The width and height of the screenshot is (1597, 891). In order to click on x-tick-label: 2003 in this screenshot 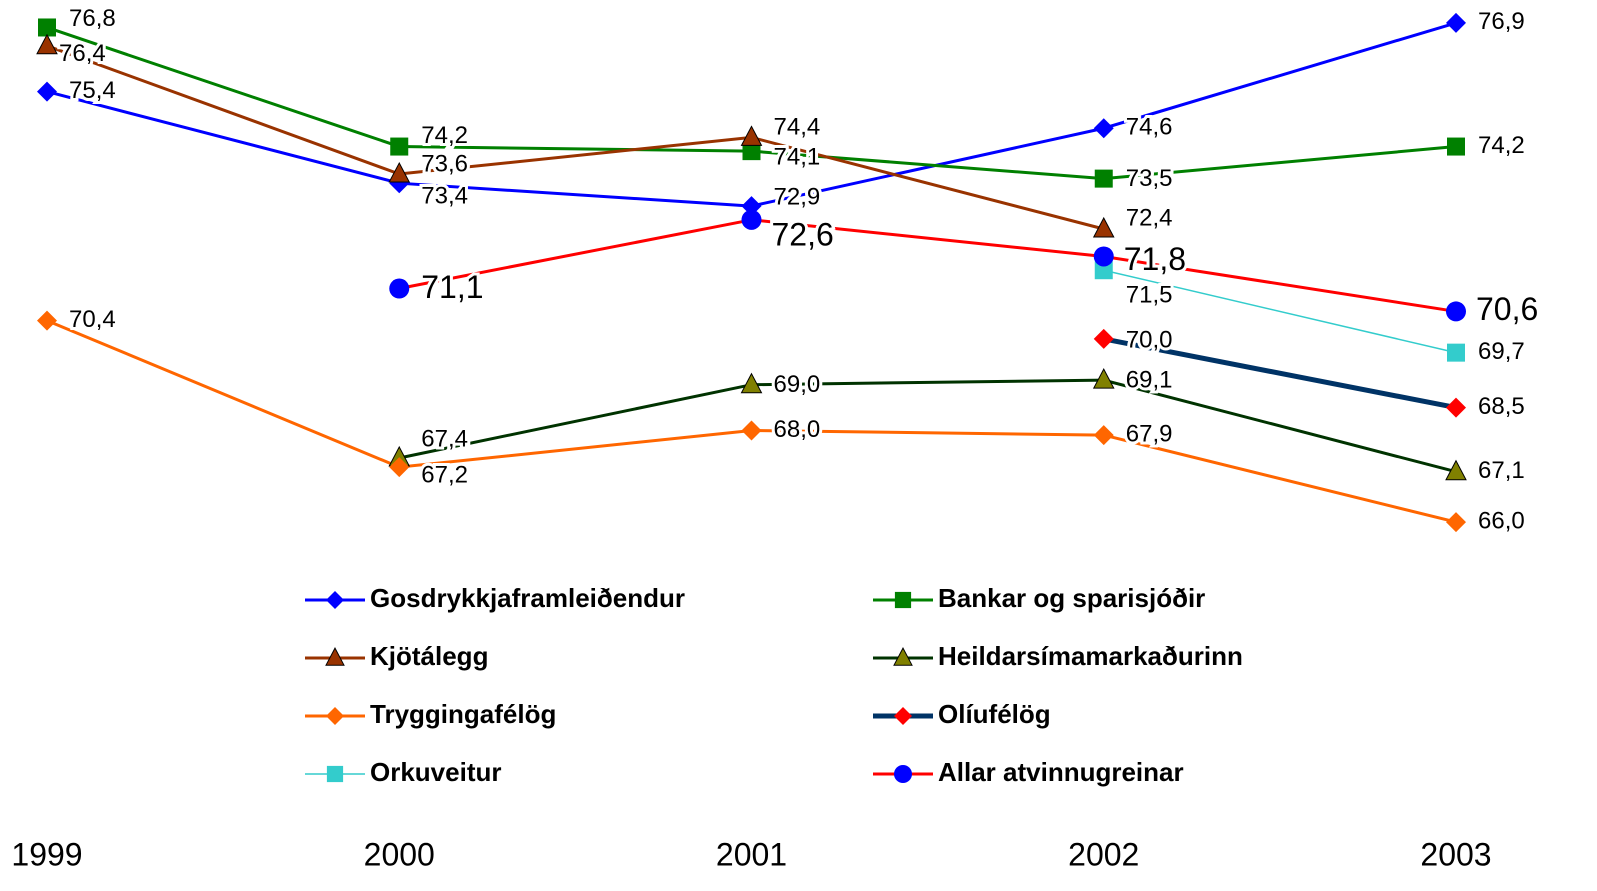, I will do `click(1455, 854)`.